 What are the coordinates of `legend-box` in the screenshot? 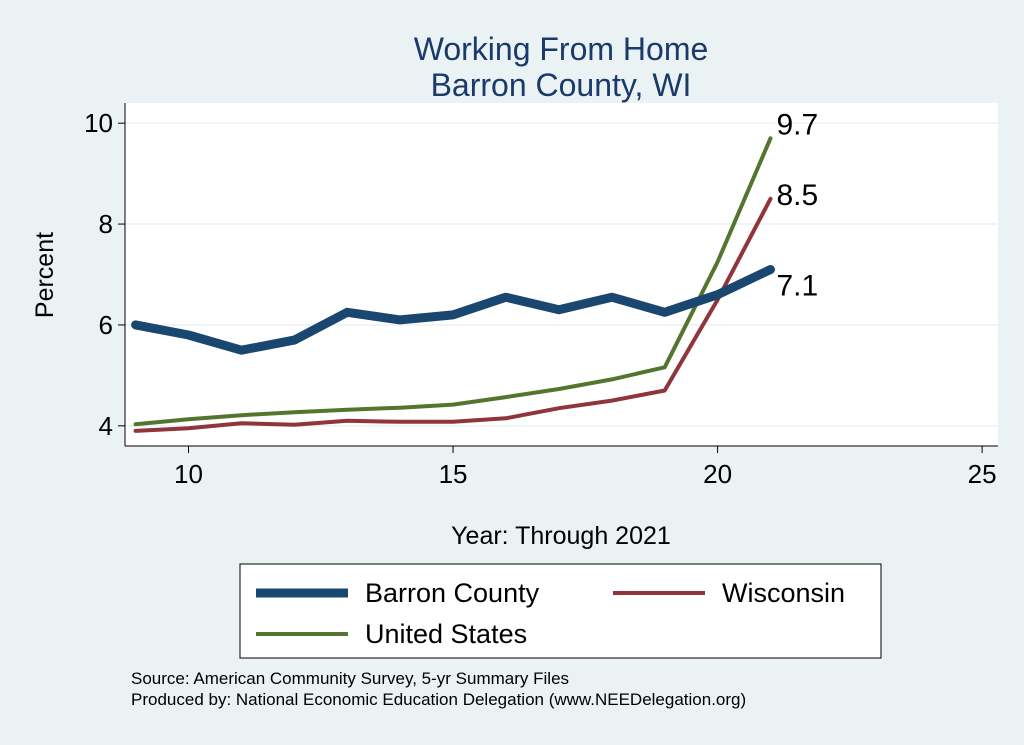 It's located at (560, 611).